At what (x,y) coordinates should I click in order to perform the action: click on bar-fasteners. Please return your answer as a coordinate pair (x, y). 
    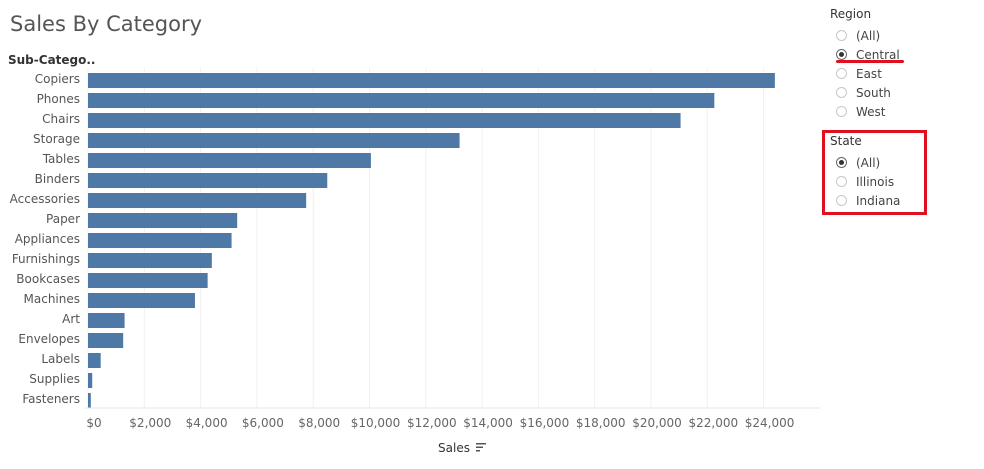
    Looking at the image, I should click on (89, 400).